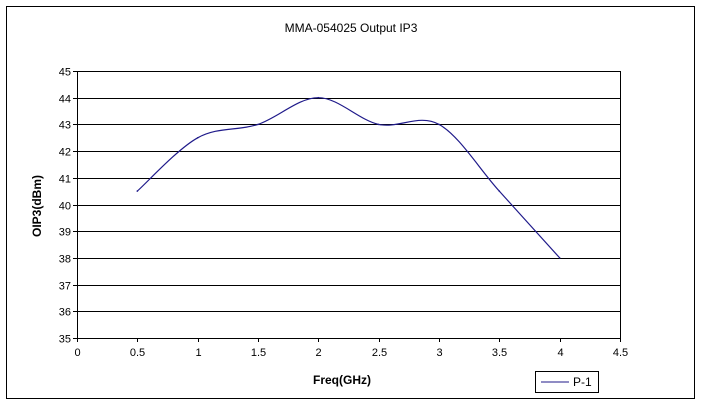 Image resolution: width=702 pixels, height=404 pixels. What do you see at coordinates (65, 153) in the screenshot?
I see `y-tick-label: 42` at bounding box center [65, 153].